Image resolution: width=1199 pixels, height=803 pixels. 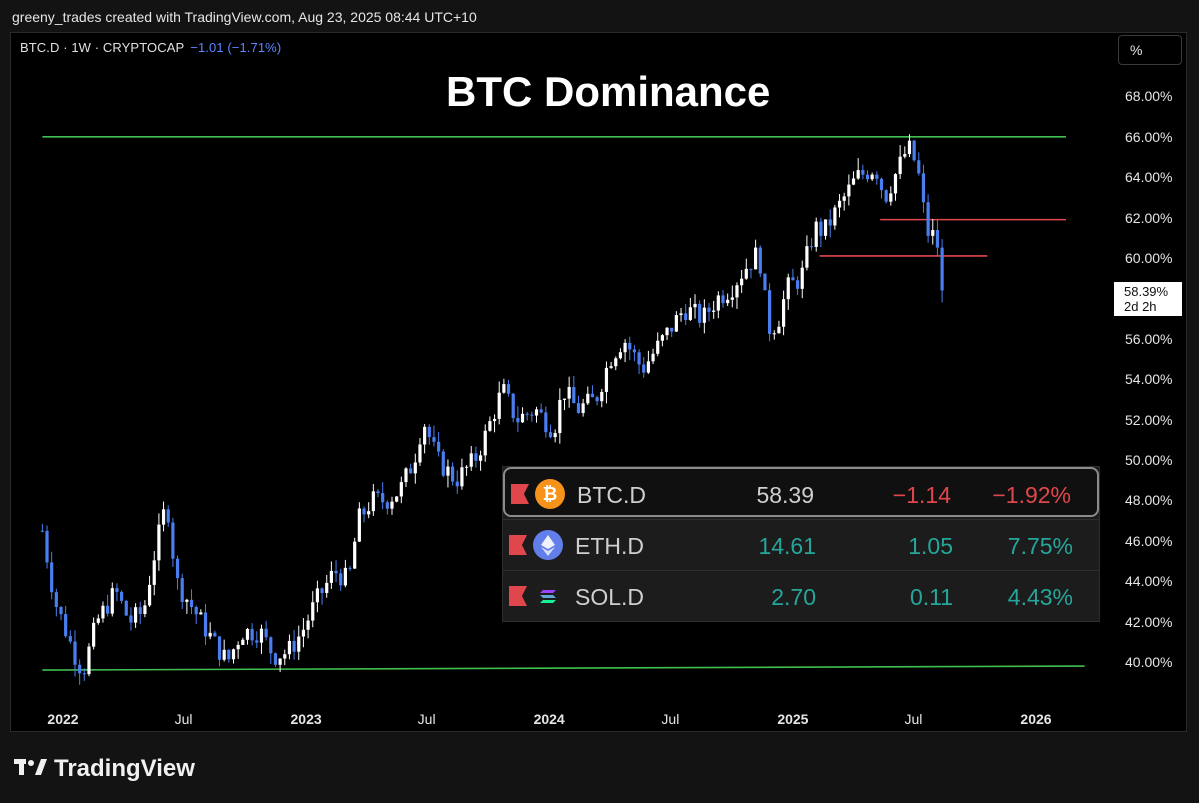 What do you see at coordinates (930, 546) in the screenshot?
I see `watchlist-change: 1.05` at bounding box center [930, 546].